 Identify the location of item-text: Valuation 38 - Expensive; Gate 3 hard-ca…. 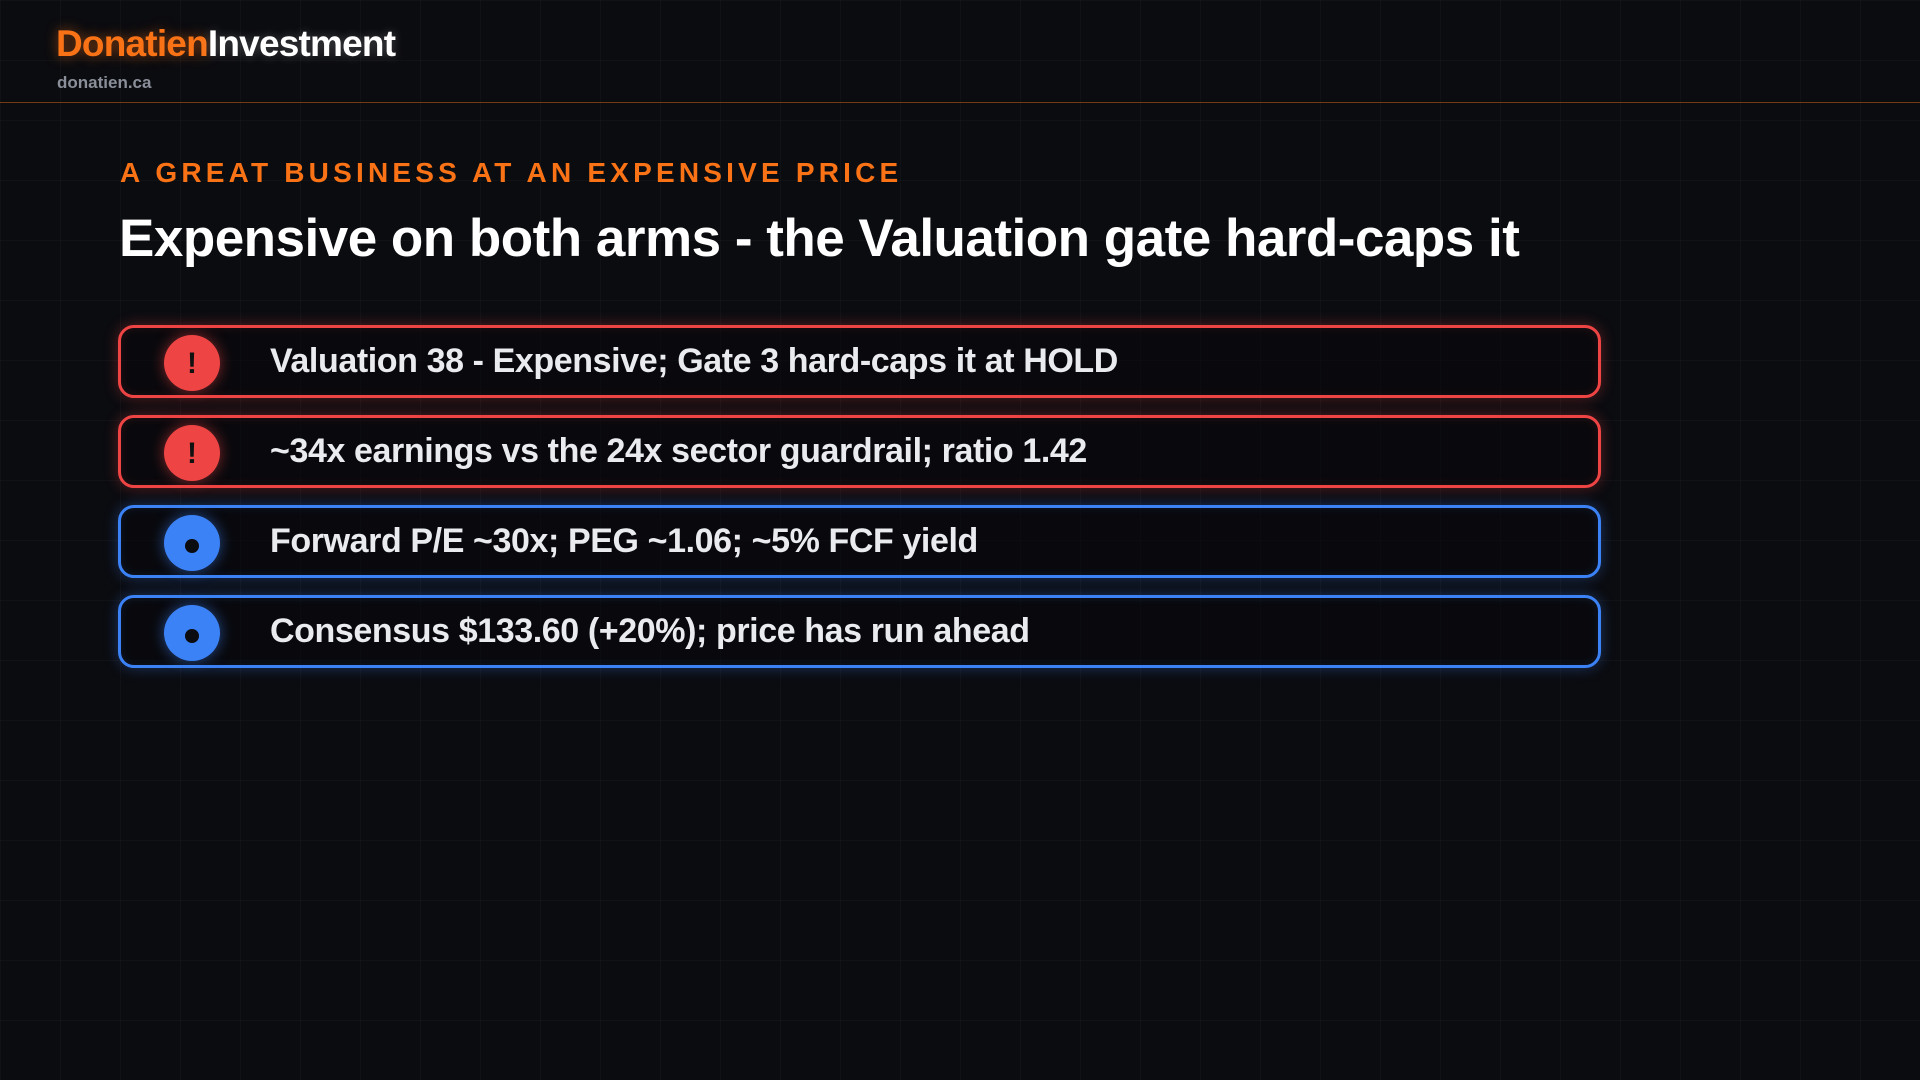
(694, 361).